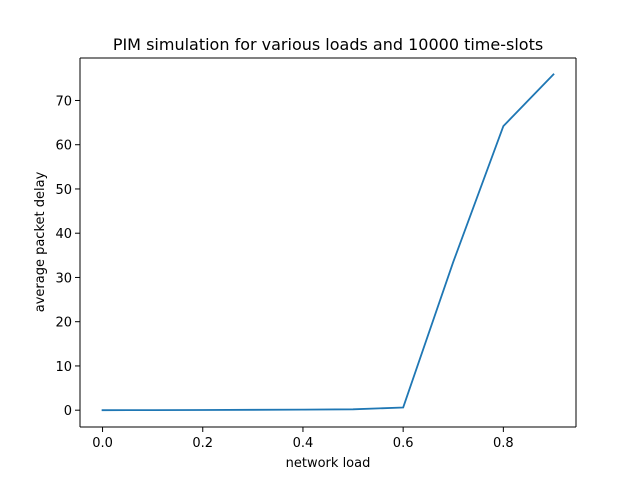  Describe the element at coordinates (202, 443) in the screenshot. I see `x-tick-label: 0.2` at that location.